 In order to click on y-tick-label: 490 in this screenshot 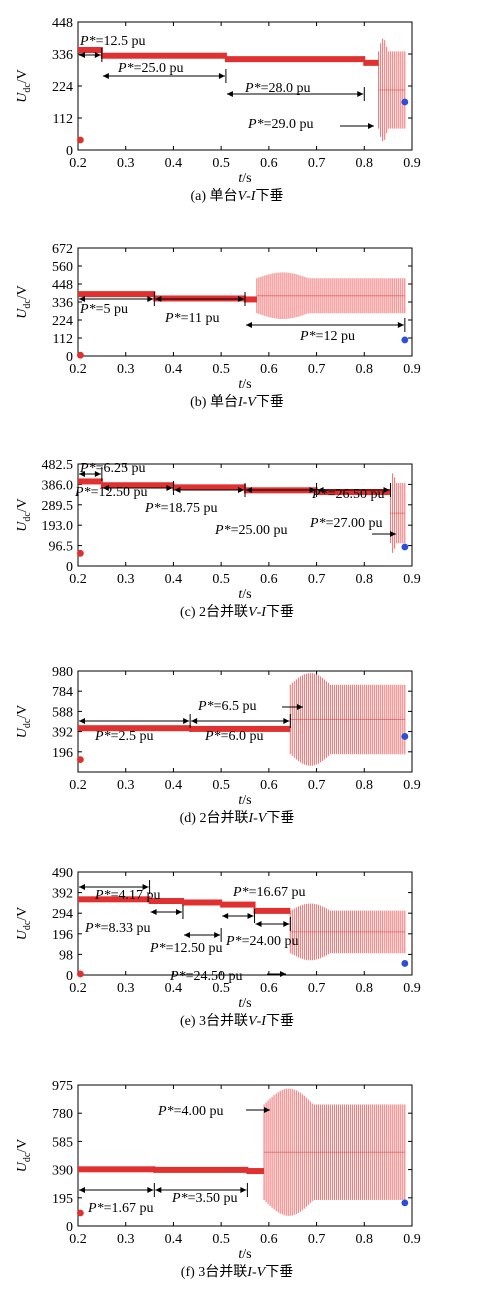, I will do `click(62, 873)`.